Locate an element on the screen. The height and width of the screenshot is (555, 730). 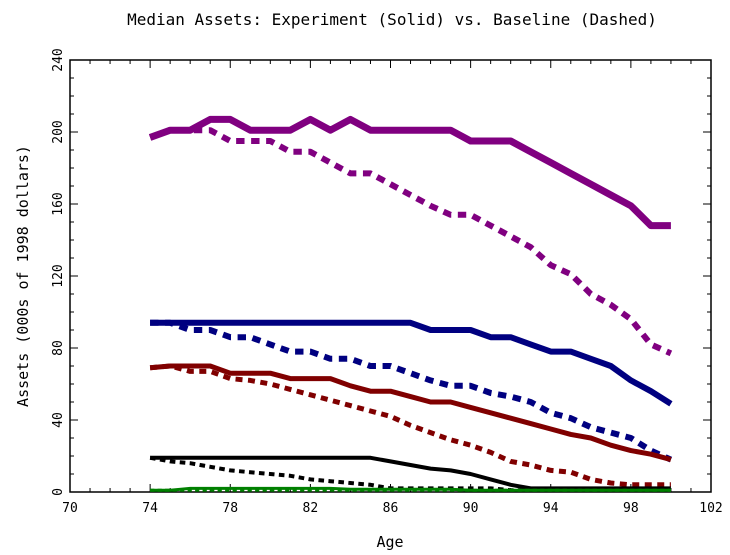
y-tick-label: 240 is located at coordinates (58, 59).